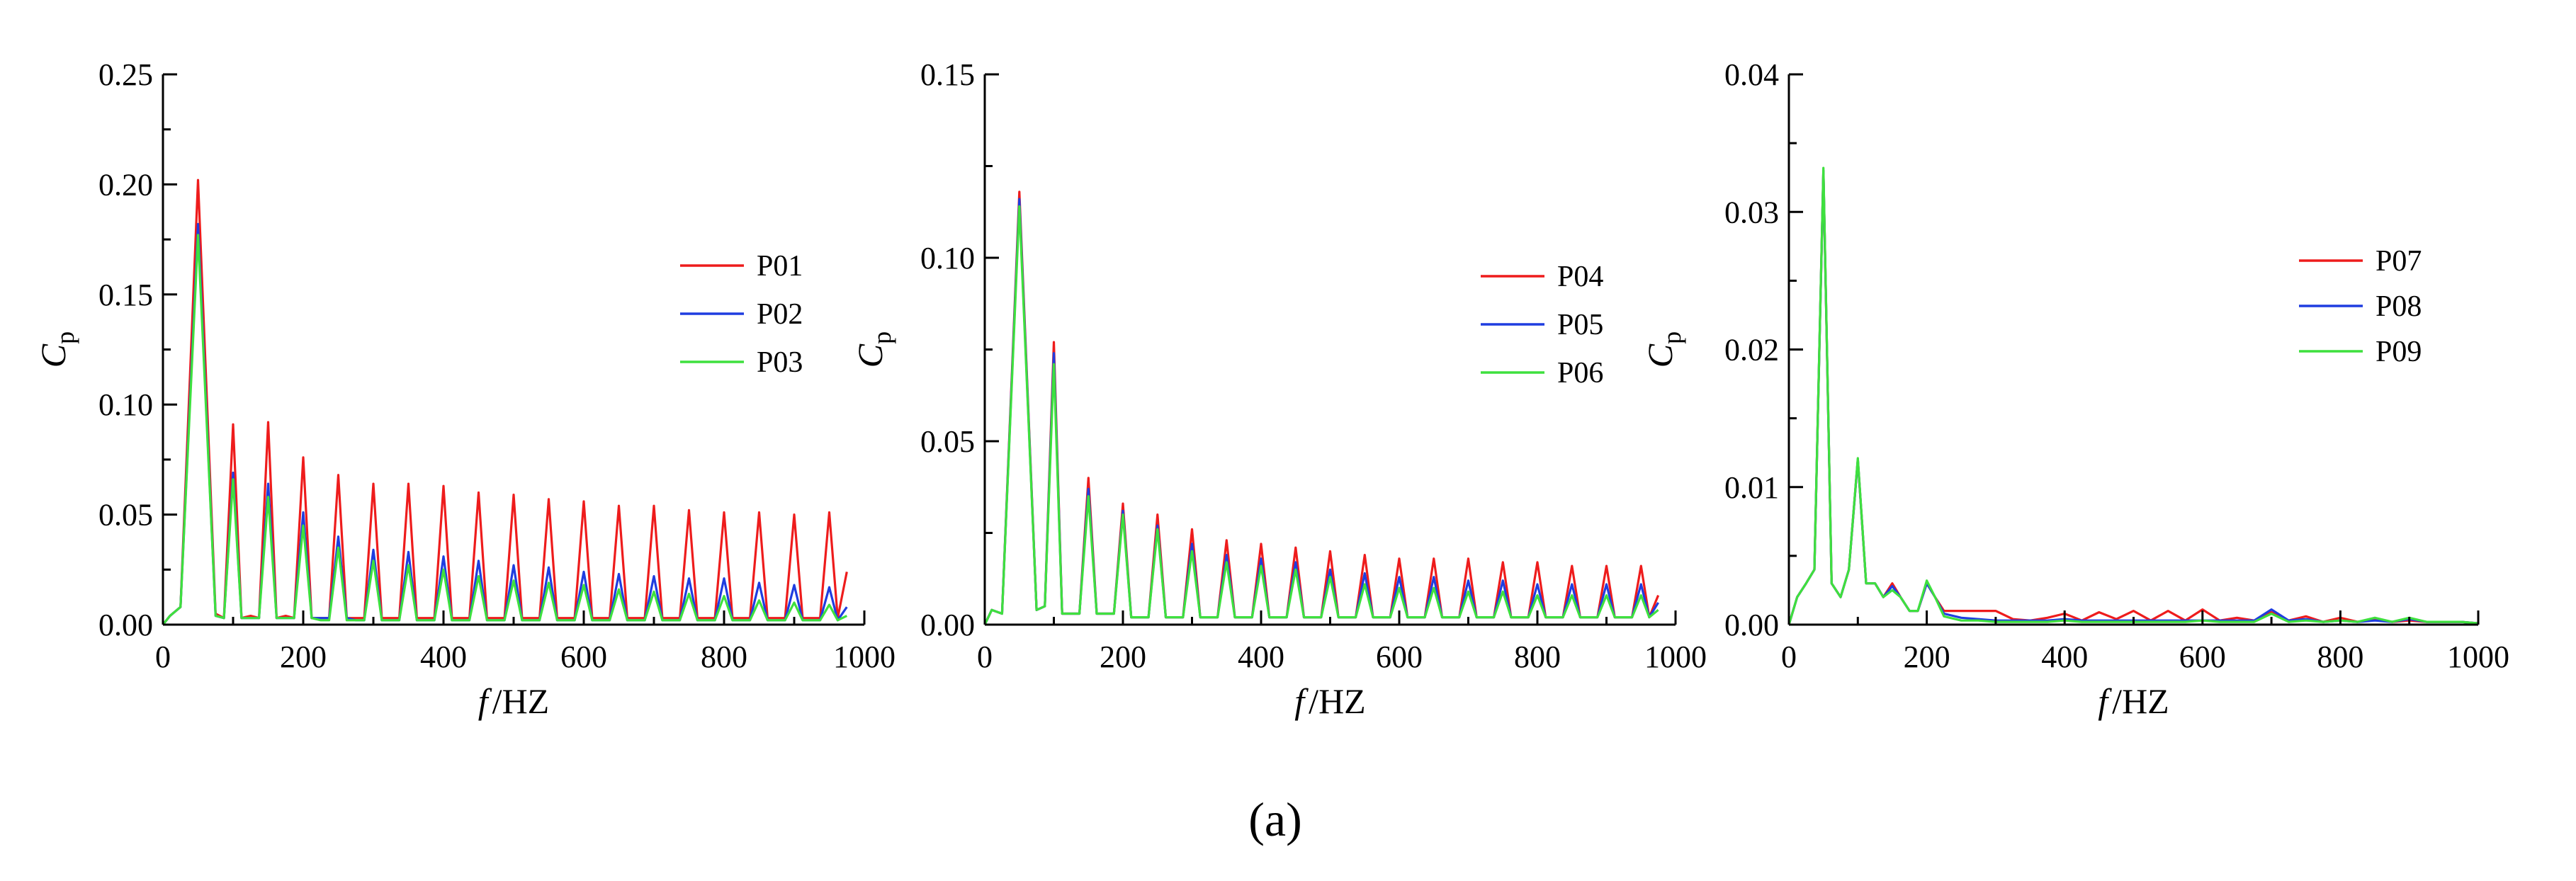  Describe the element at coordinates (2399, 261) in the screenshot. I see `legend-label-P07: P07` at that location.